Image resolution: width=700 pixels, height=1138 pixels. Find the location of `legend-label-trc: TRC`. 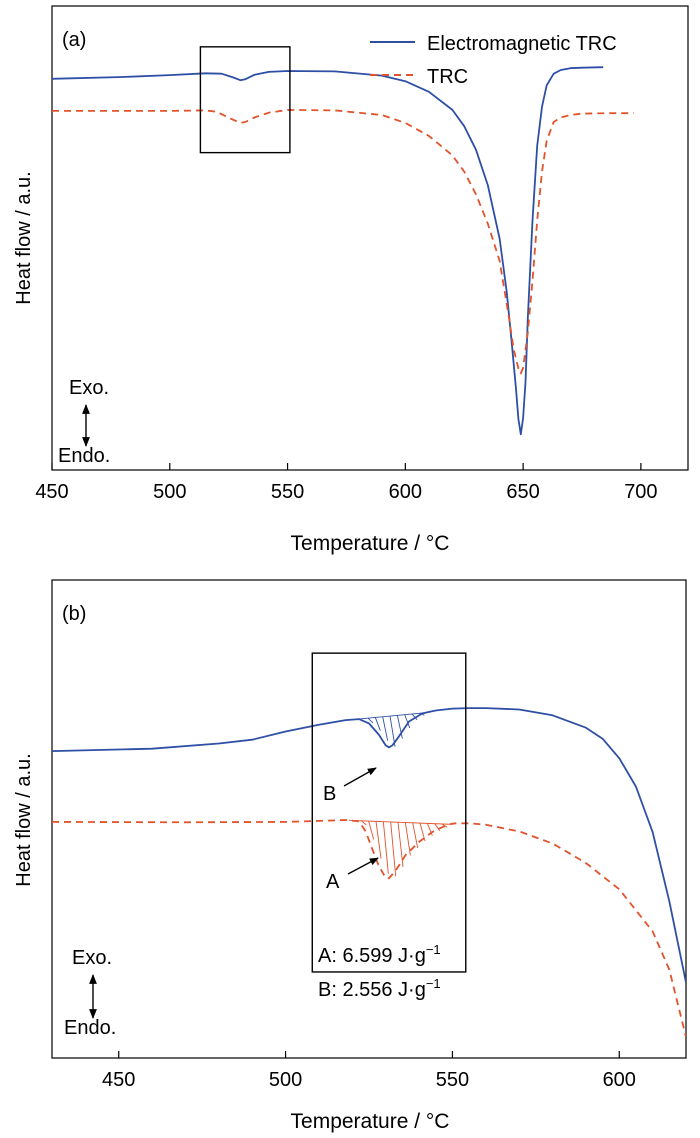

legend-label-trc: TRC is located at coordinates (447, 77).